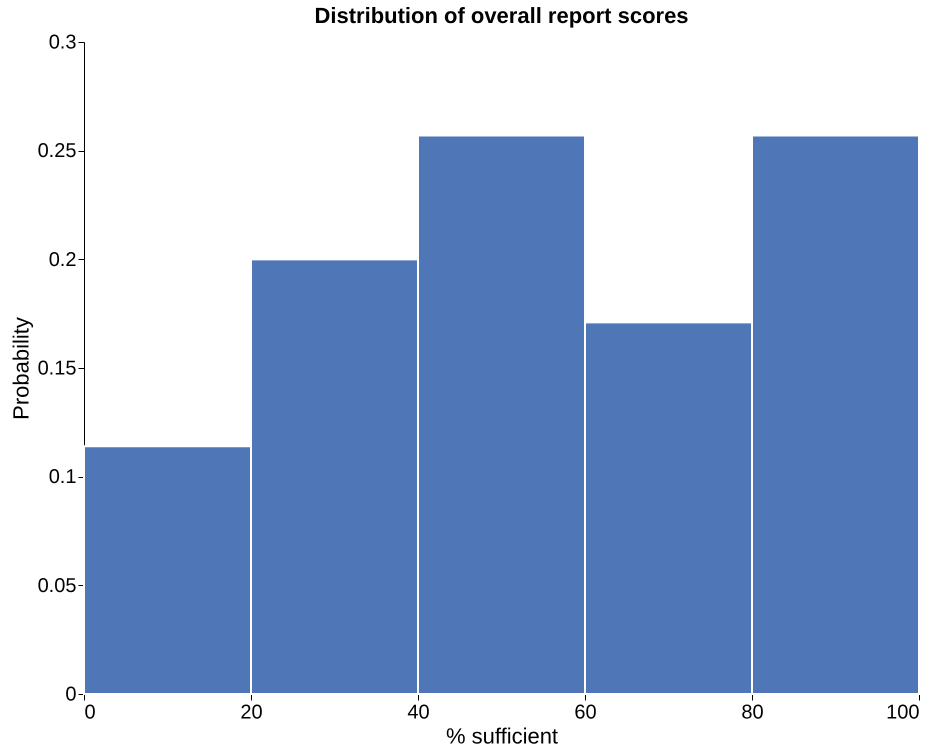 Image resolution: width=950 pixels, height=752 pixels. I want to click on x-tick-label: 60, so click(585, 713).